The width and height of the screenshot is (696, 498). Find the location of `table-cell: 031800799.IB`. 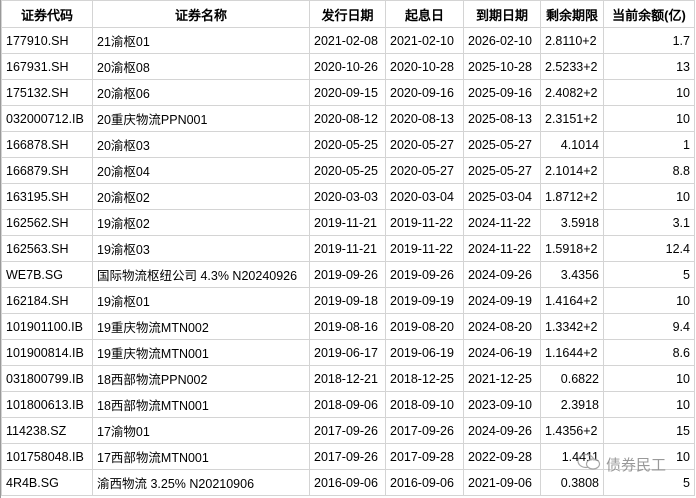

table-cell: 031800799.IB is located at coordinates (47, 378).